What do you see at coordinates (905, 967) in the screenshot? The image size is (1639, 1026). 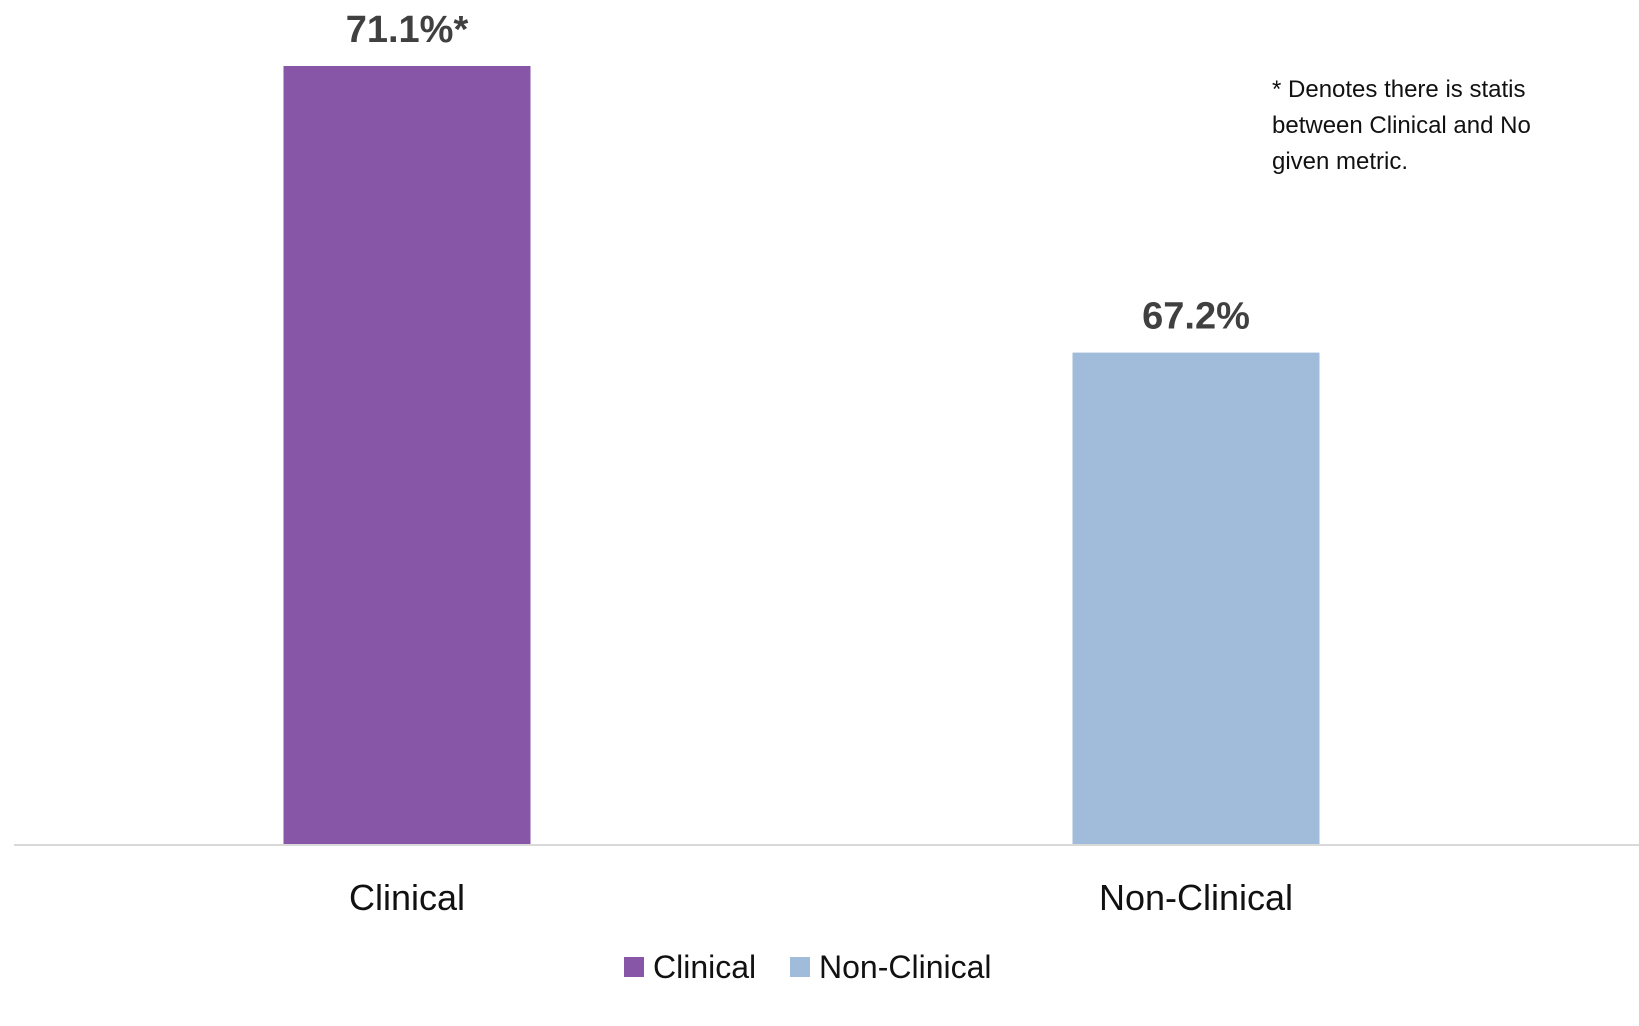 I see `legend-label: Non-Clinical` at bounding box center [905, 967].